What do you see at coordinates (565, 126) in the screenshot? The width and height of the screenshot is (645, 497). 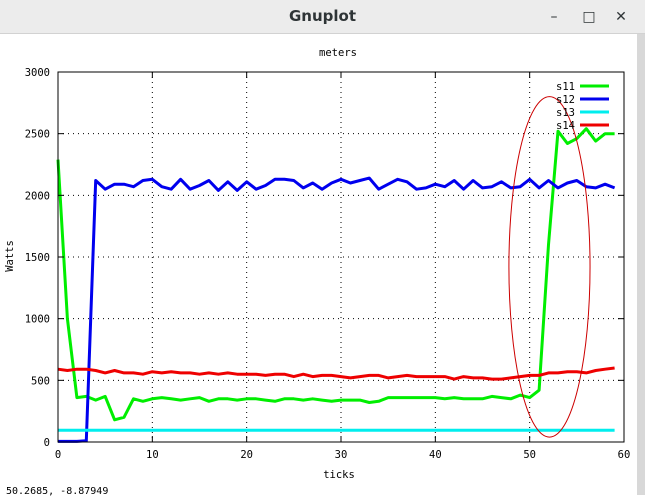 I see `legend-label-s14: s14` at bounding box center [565, 126].